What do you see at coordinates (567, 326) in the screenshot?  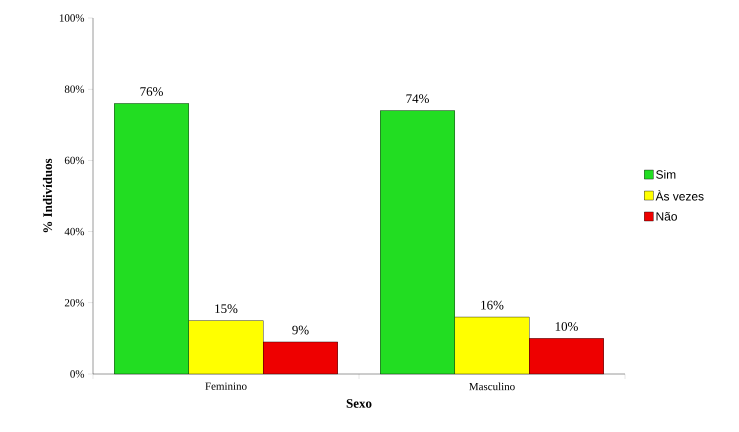 I see `data-label: 10%` at bounding box center [567, 326].